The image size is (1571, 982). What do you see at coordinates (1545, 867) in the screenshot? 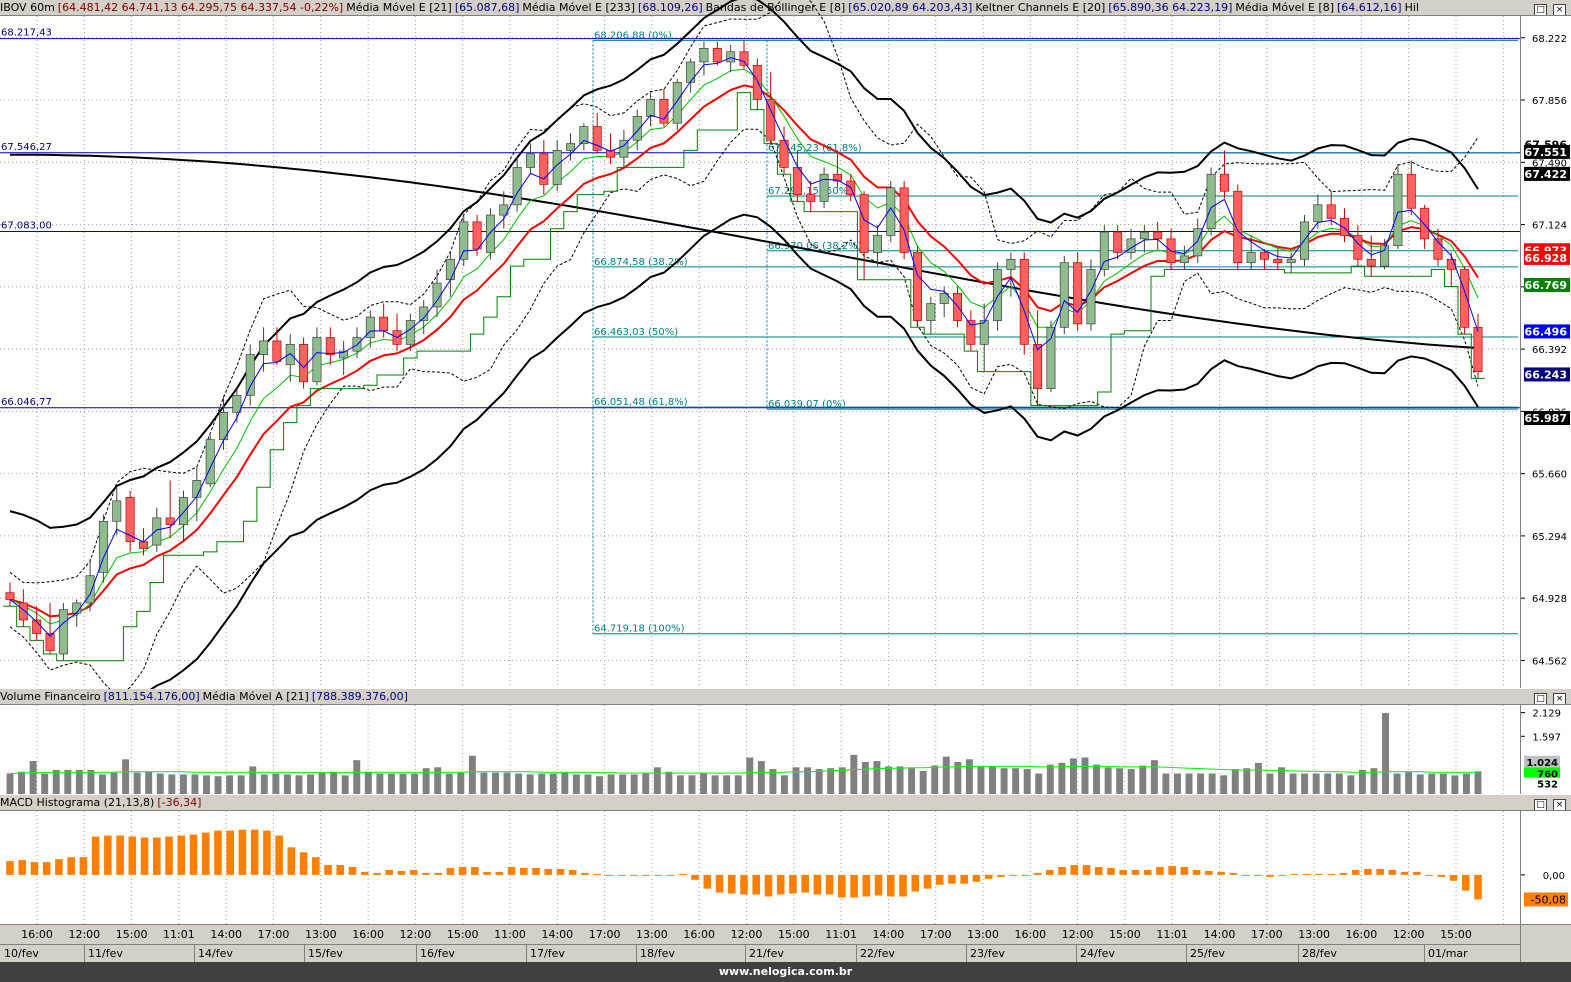
I see `macd-axis: 0,00 -50,08` at bounding box center [1545, 867].